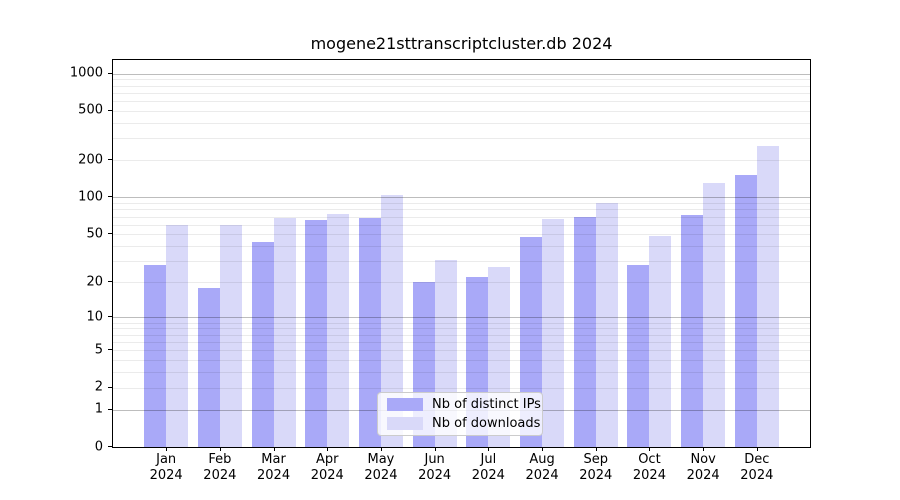 The width and height of the screenshot is (900, 500). What do you see at coordinates (262, 344) in the screenshot?
I see `bar-distinct-ips-mar` at bounding box center [262, 344].